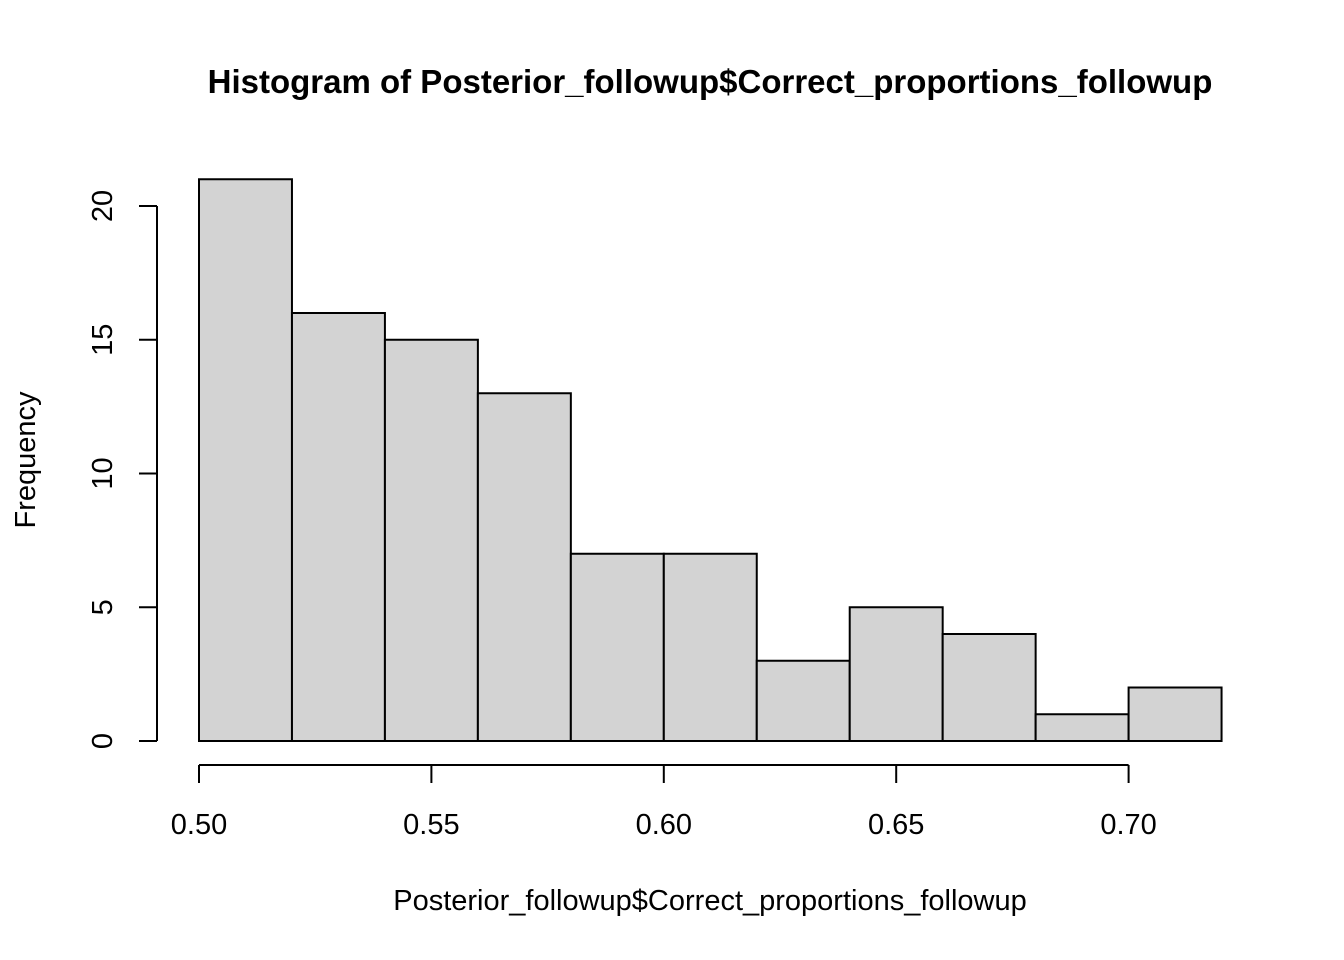 The width and height of the screenshot is (1344, 960). I want to click on y-axis: 0 5 10 15 20, so click(122, 469).